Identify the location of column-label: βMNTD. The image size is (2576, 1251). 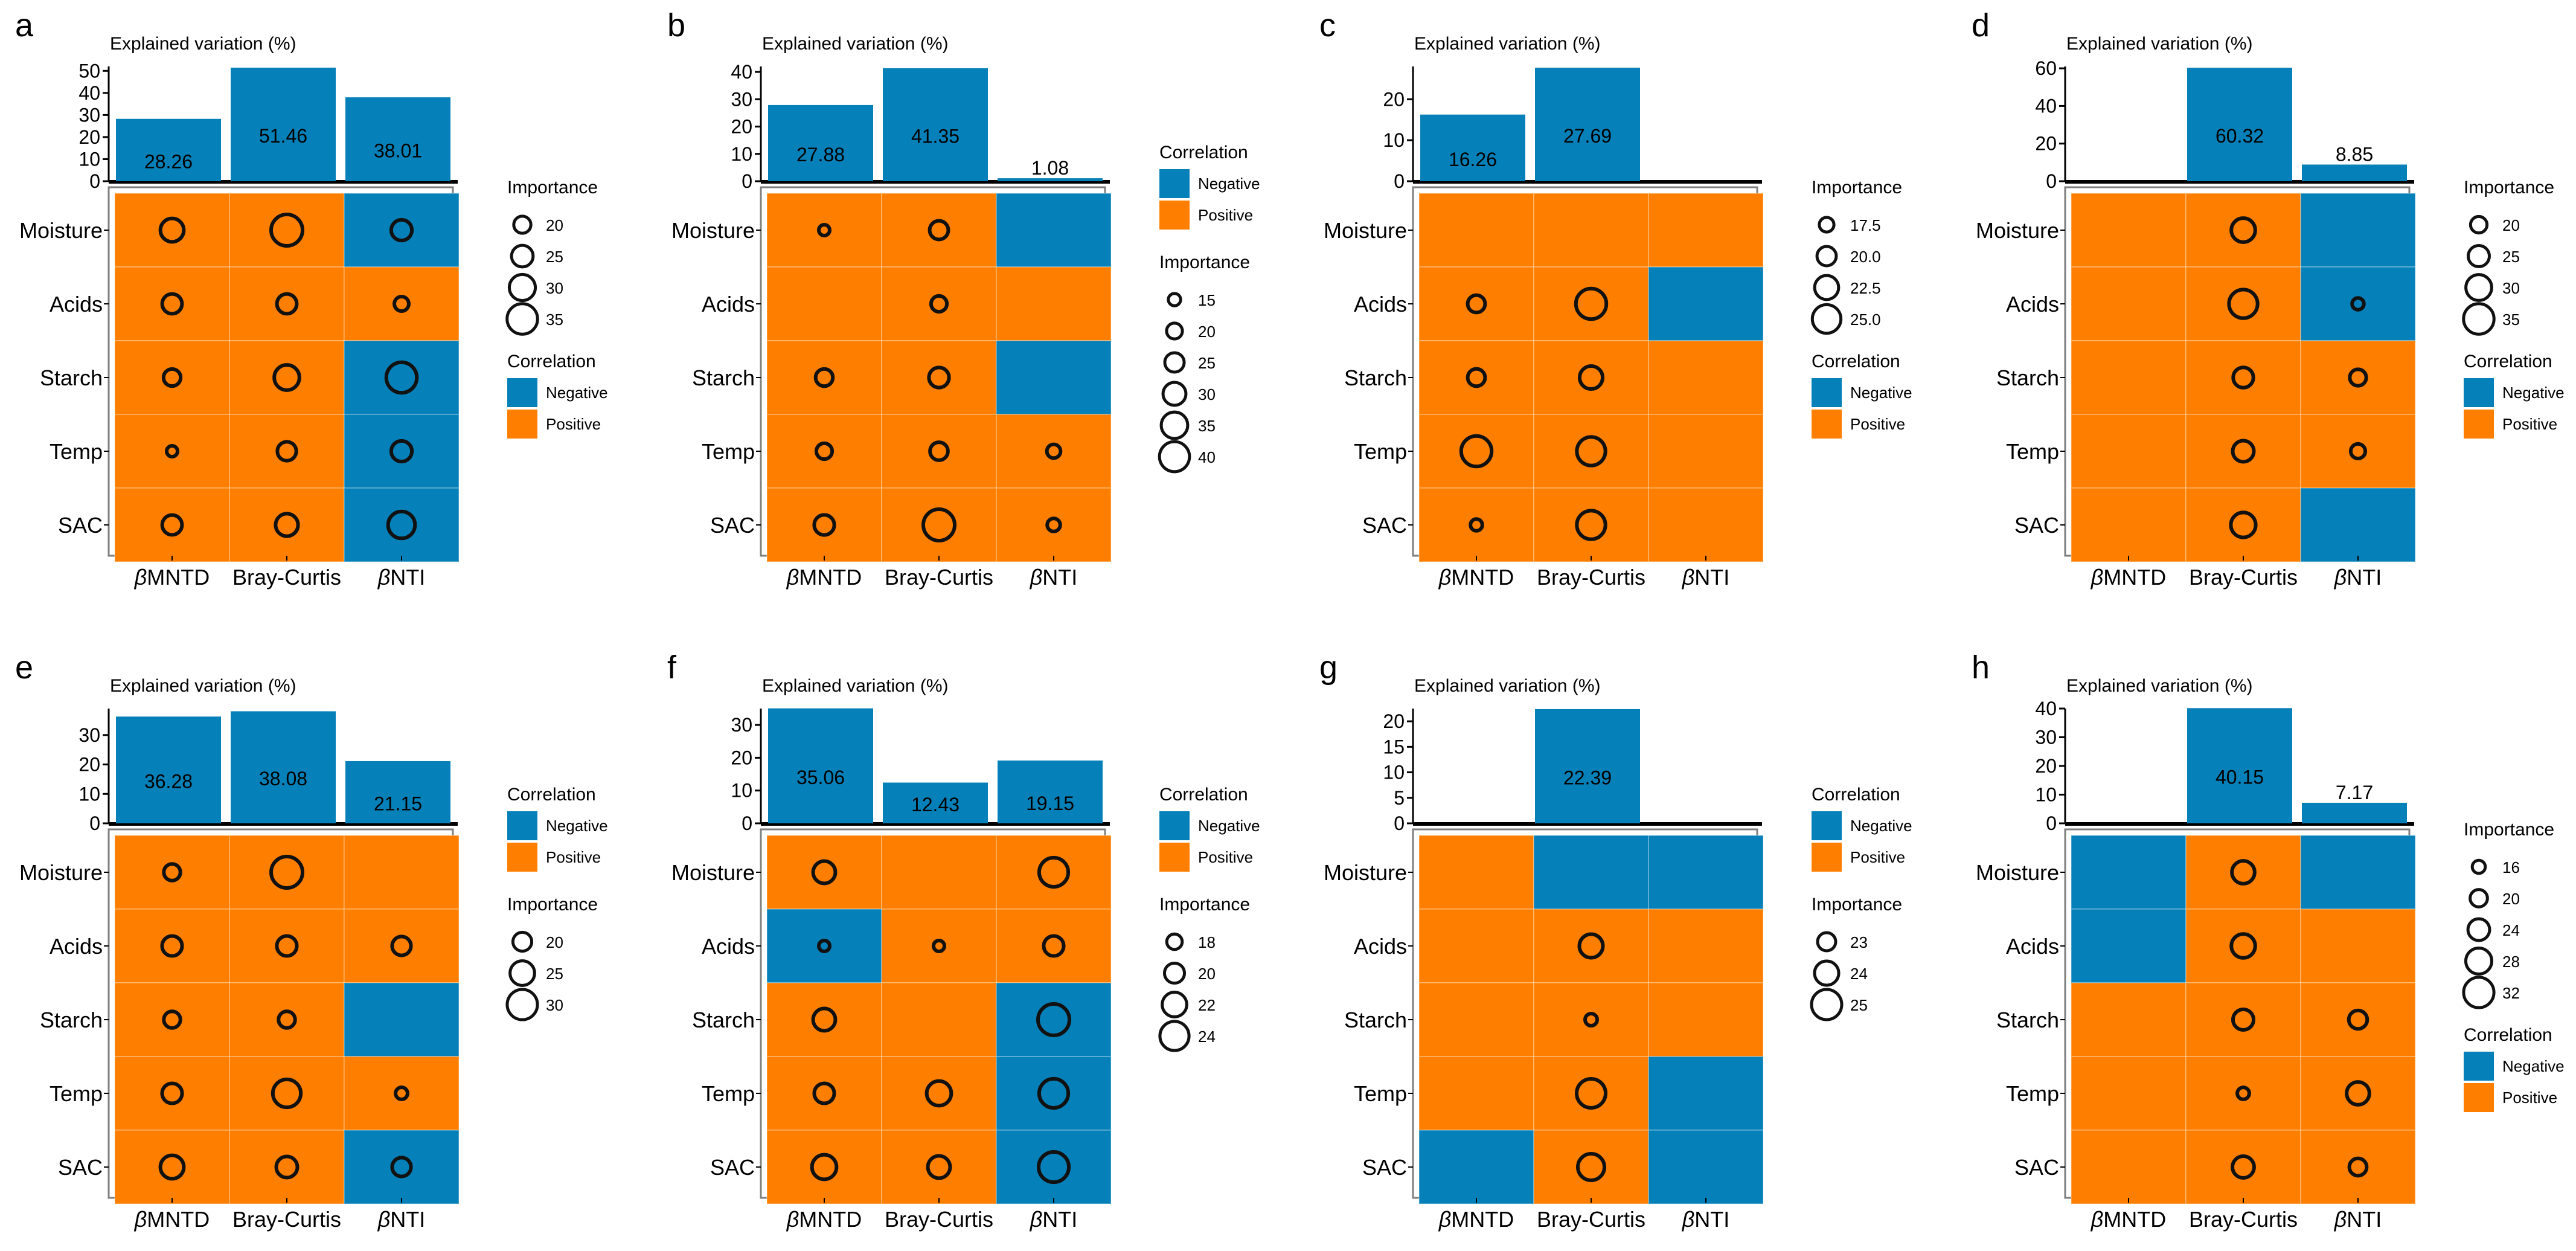
(824, 577).